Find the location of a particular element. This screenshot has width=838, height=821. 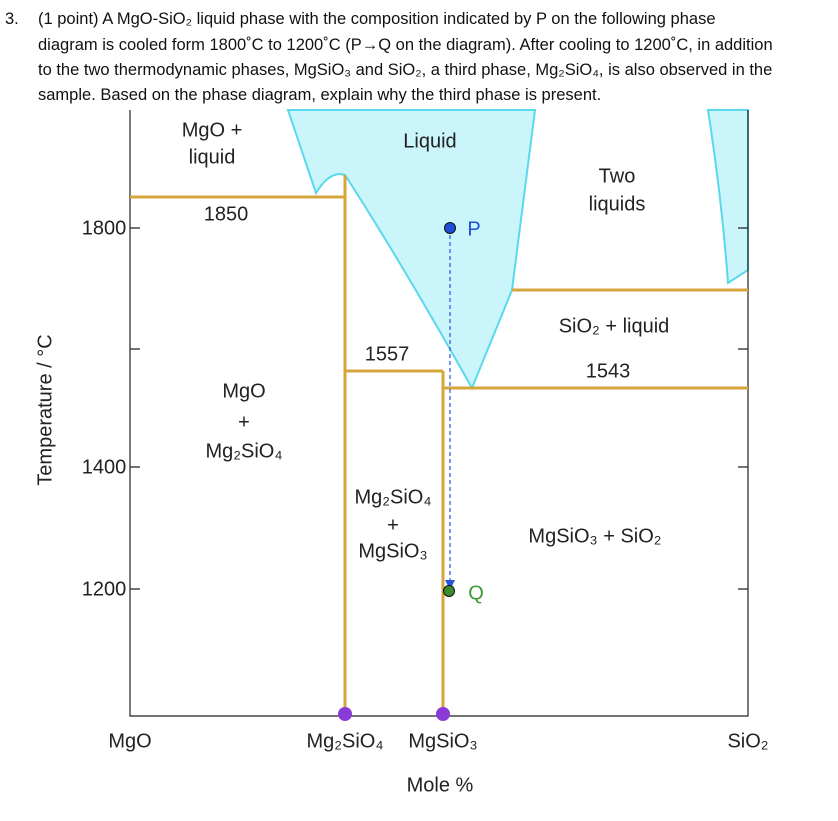

y-axis-label: Temperature / °C is located at coordinates (45, 409).